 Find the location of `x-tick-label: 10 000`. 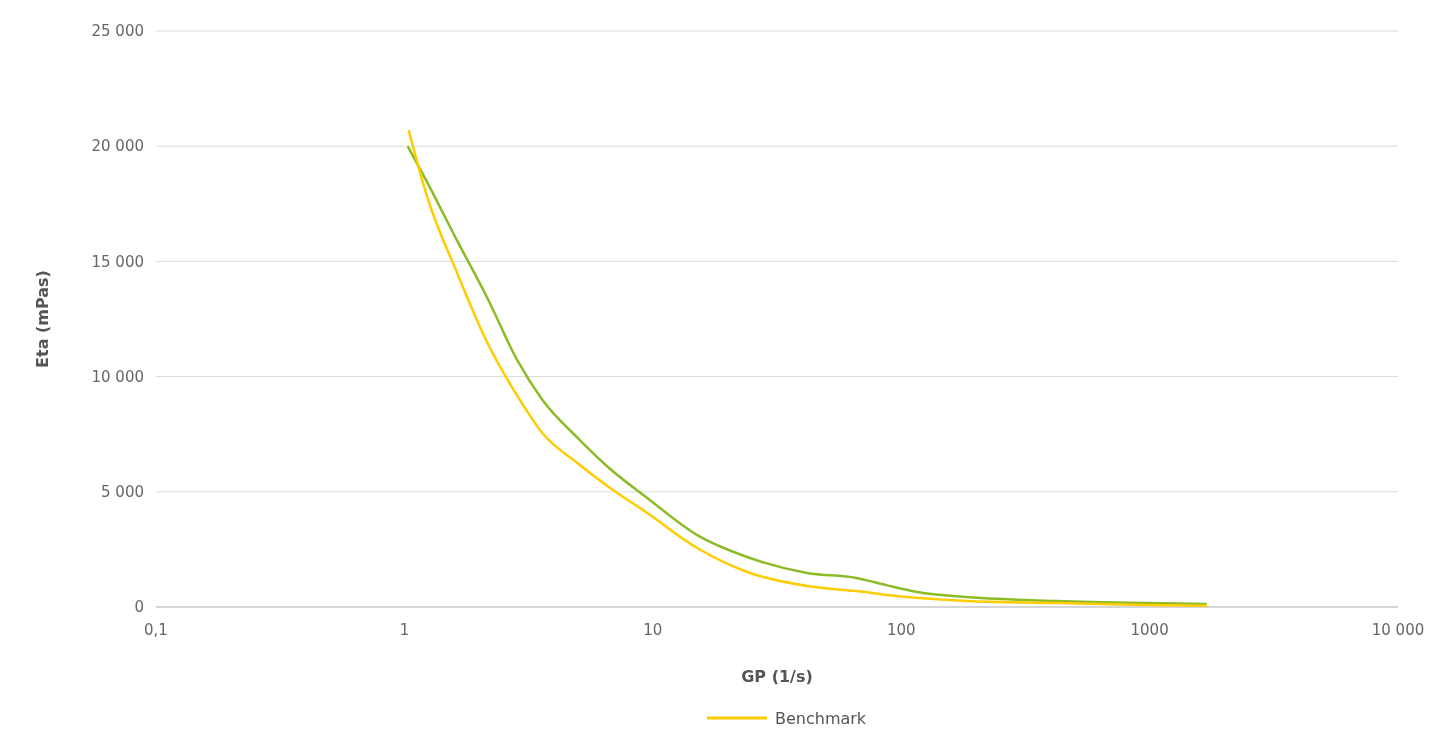

x-tick-label: 10 000 is located at coordinates (1398, 630).